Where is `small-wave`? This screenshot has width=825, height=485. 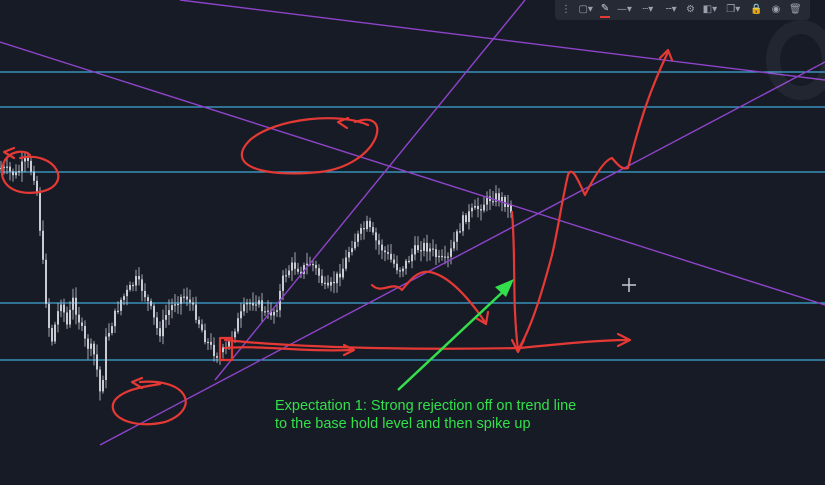 small-wave is located at coordinates (428, 297).